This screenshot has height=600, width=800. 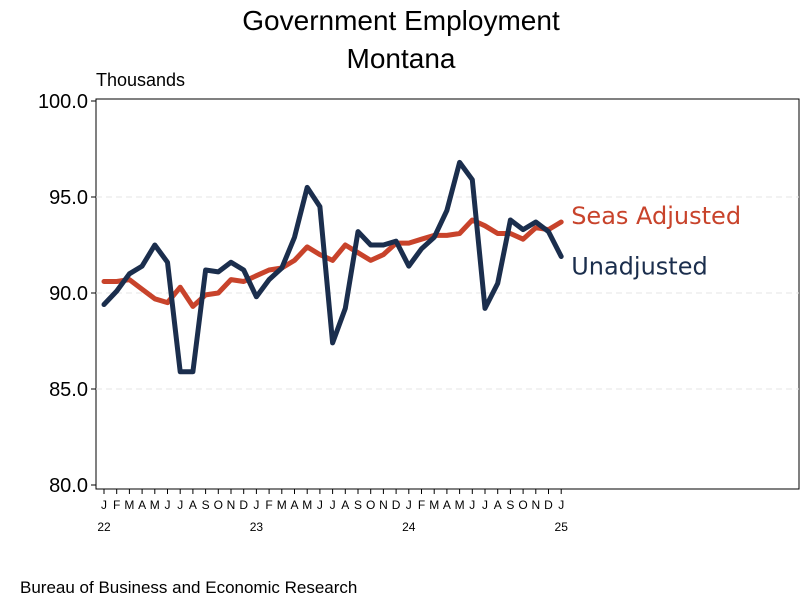 I want to click on xtick-month-15: A, so click(x=294, y=505).